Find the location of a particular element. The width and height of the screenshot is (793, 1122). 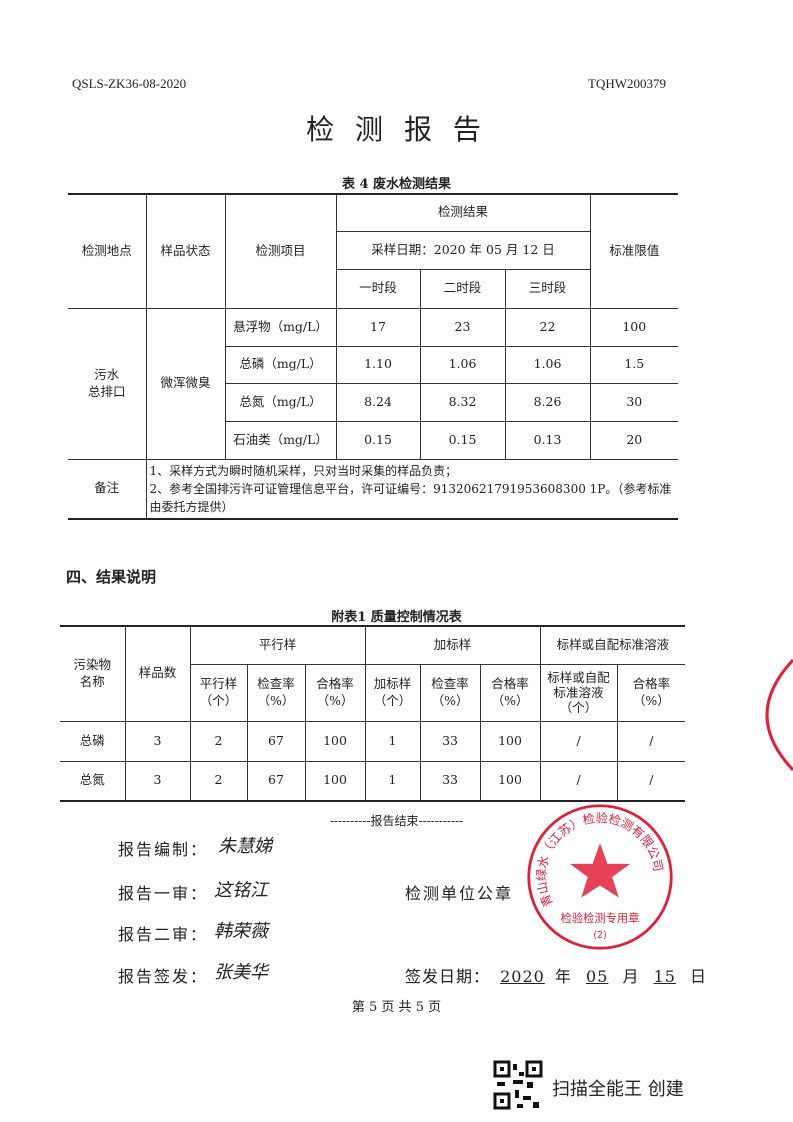

header-spiked: 加标样 is located at coordinates (452, 645).